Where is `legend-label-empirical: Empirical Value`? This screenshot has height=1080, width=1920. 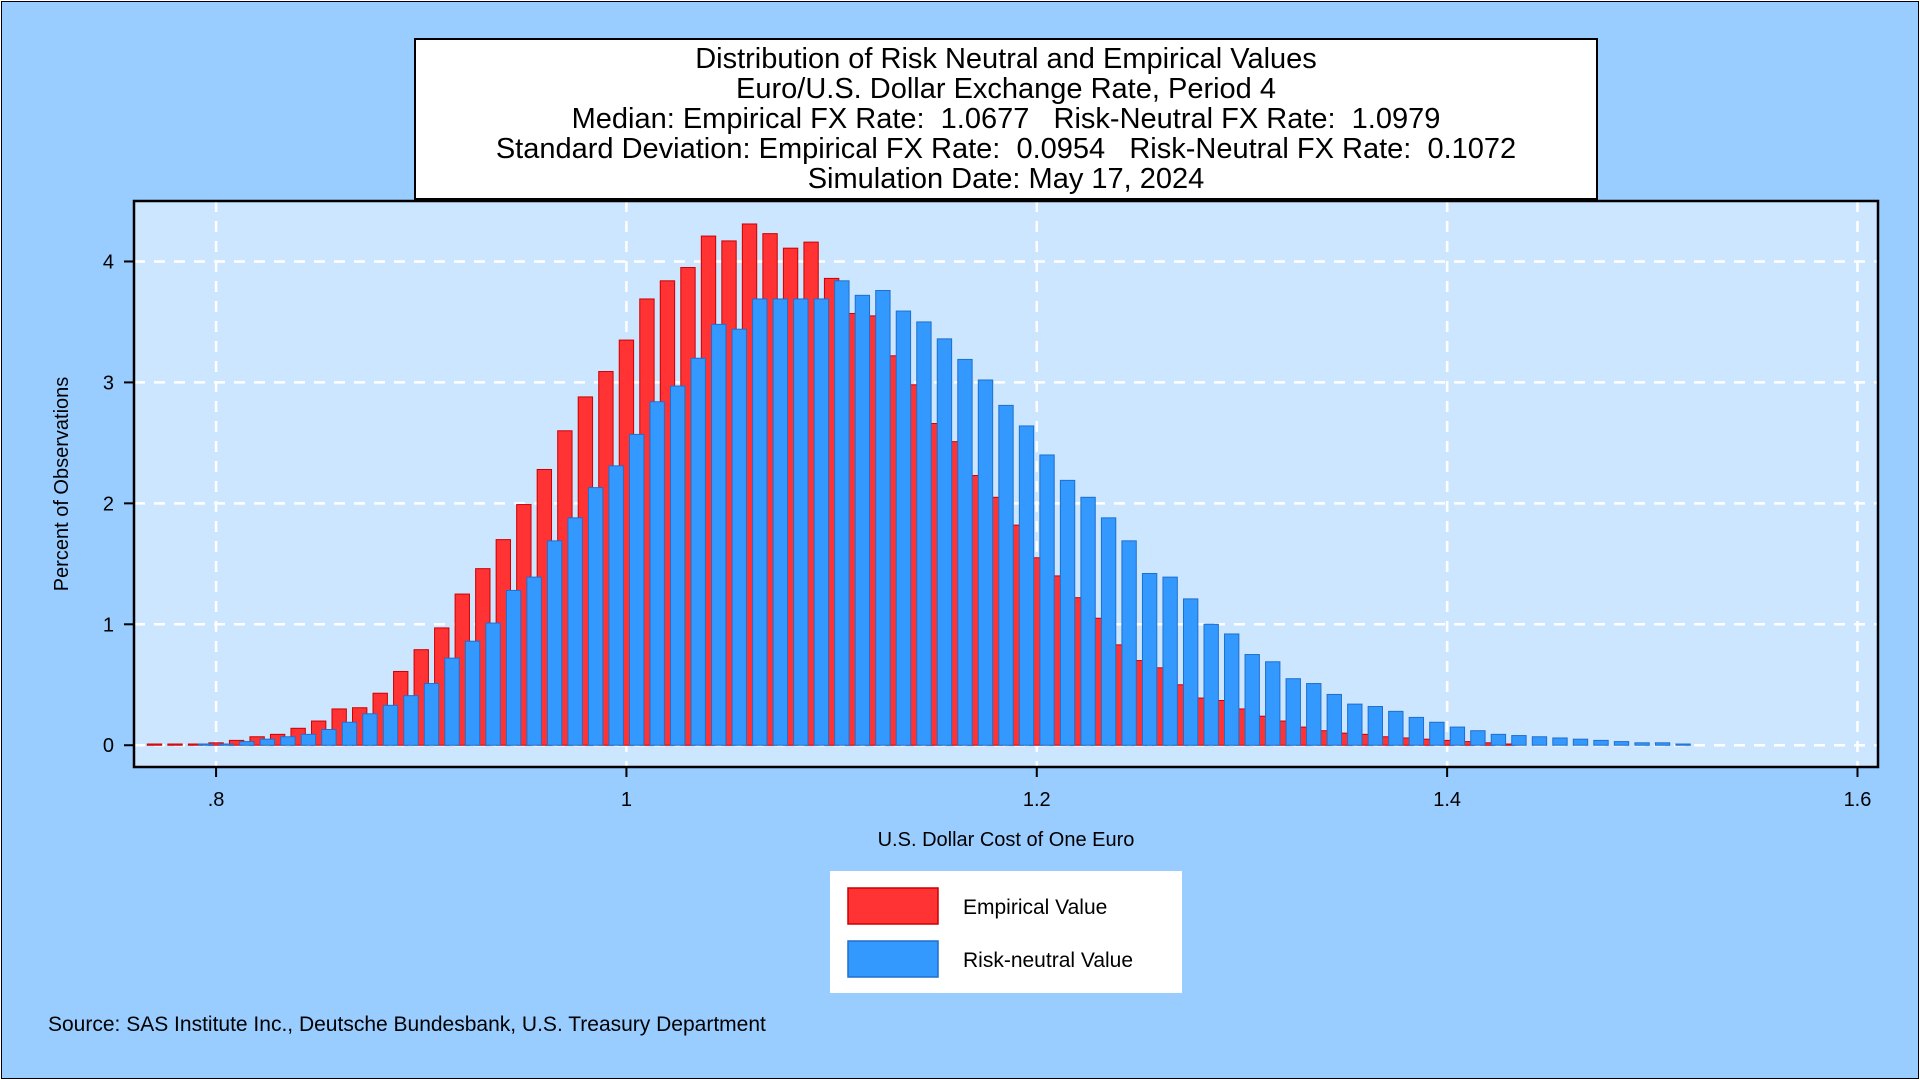 legend-label-empirical: Empirical Value is located at coordinates (1035, 907).